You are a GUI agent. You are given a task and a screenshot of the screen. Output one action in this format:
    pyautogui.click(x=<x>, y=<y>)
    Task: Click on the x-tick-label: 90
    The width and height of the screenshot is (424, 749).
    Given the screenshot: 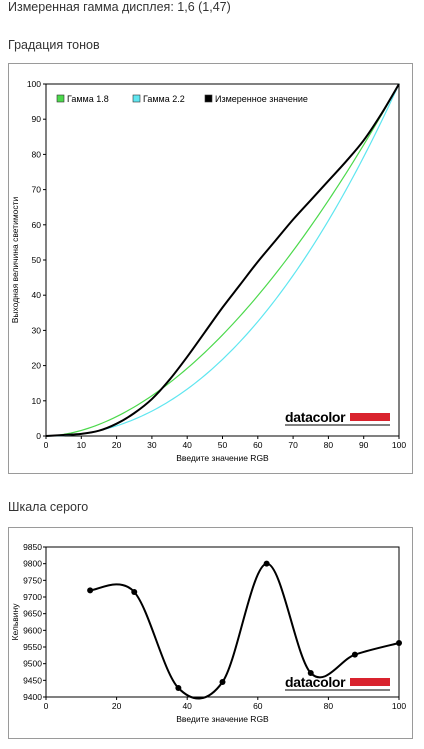 What is the action you would take?
    pyautogui.click(x=364, y=445)
    